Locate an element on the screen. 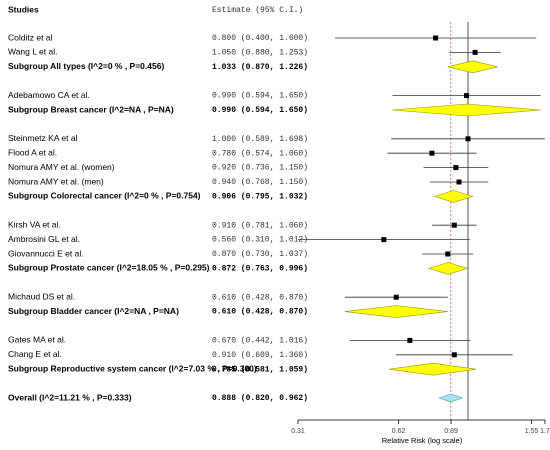 The image size is (550, 450). row-label: Subgroup Bladder cancer (I^2=NA , P=NA) is located at coordinates (93, 311).